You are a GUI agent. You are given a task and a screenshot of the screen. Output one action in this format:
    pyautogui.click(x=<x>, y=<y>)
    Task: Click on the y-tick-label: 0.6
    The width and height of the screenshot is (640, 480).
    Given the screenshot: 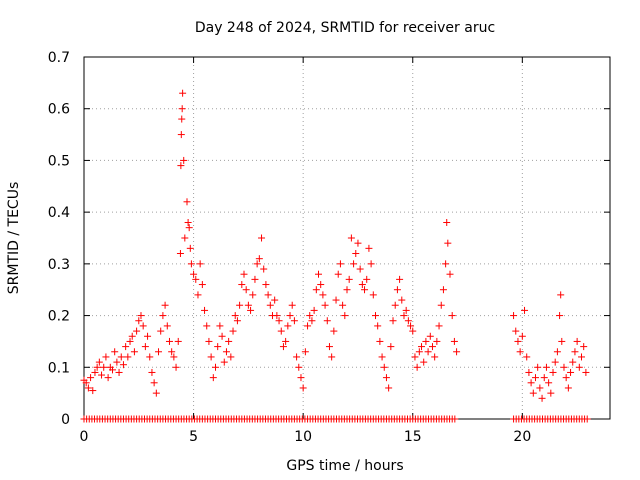 What is the action you would take?
    pyautogui.click(x=59, y=110)
    